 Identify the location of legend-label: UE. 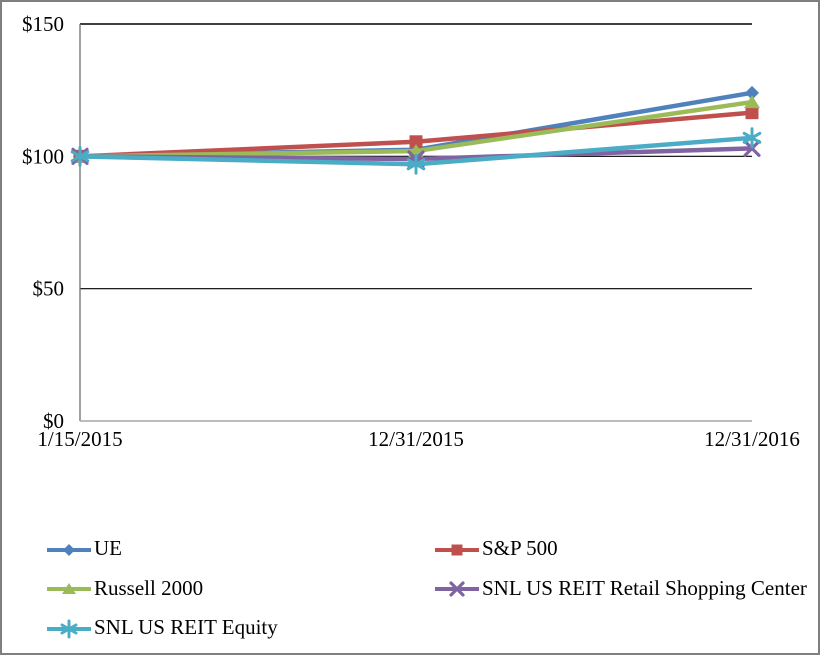
(108, 548).